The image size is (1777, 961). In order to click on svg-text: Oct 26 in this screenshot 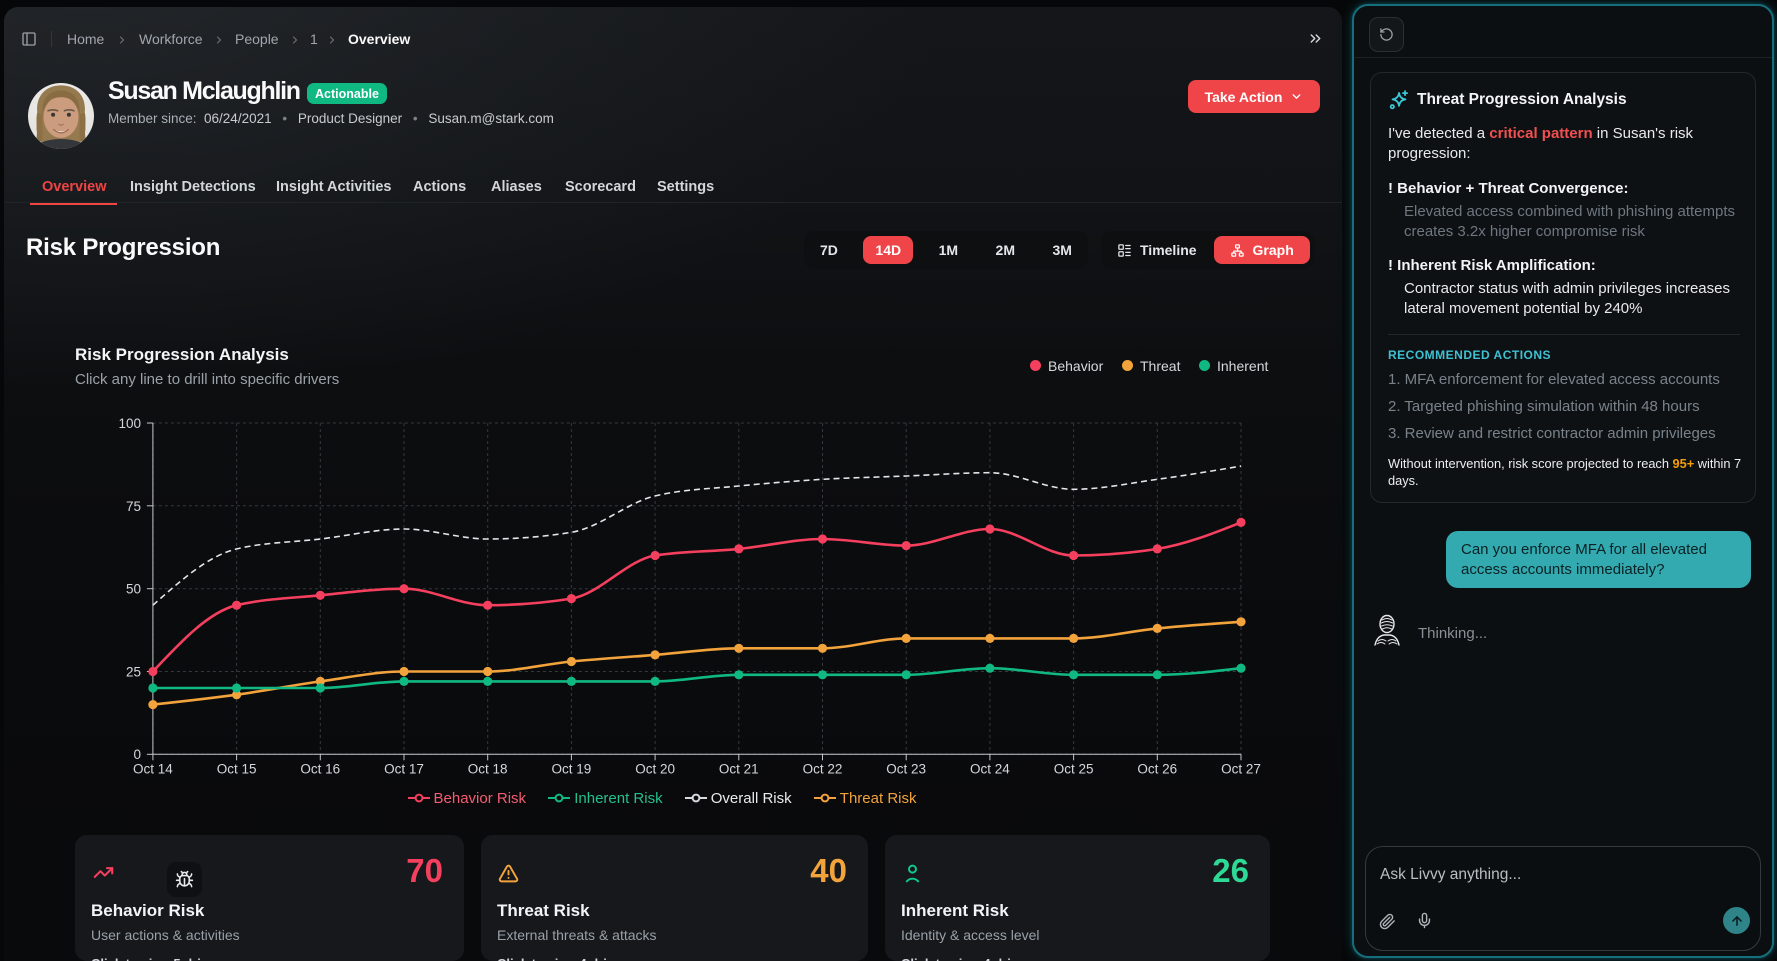, I will do `click(1157, 769)`.